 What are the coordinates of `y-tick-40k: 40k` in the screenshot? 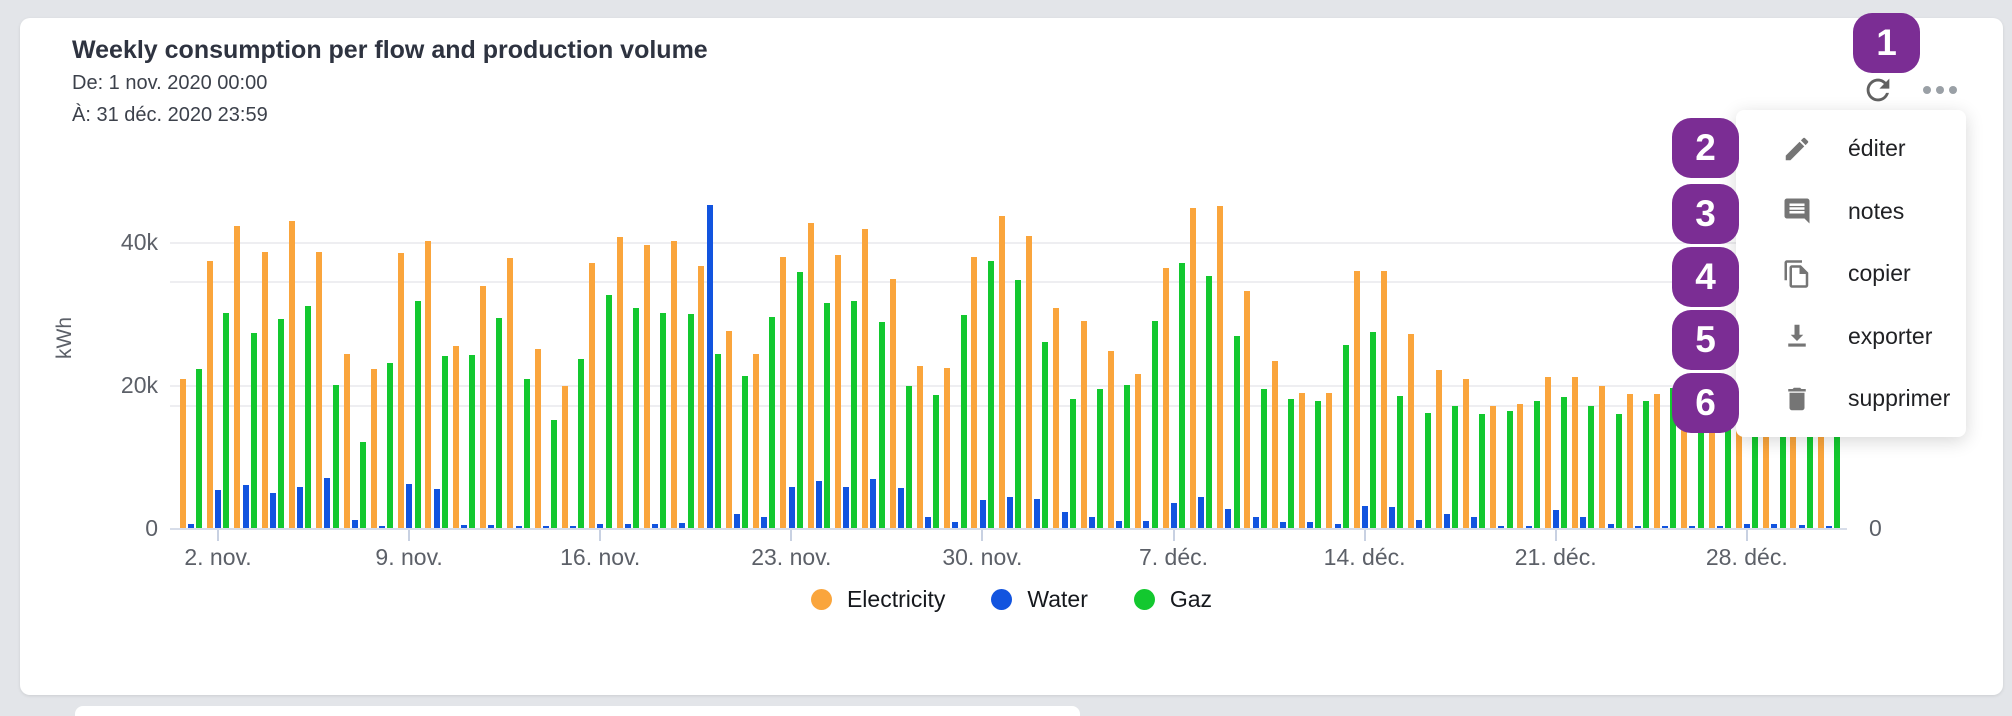 It's located at (139, 242).